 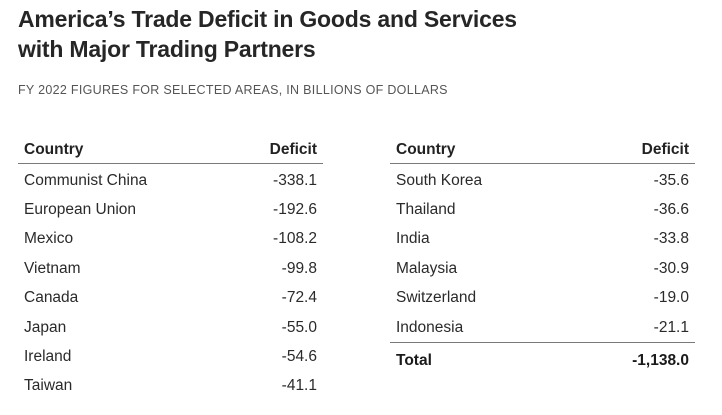 What do you see at coordinates (295, 239) in the screenshot?
I see `deficit-cell: -108.2` at bounding box center [295, 239].